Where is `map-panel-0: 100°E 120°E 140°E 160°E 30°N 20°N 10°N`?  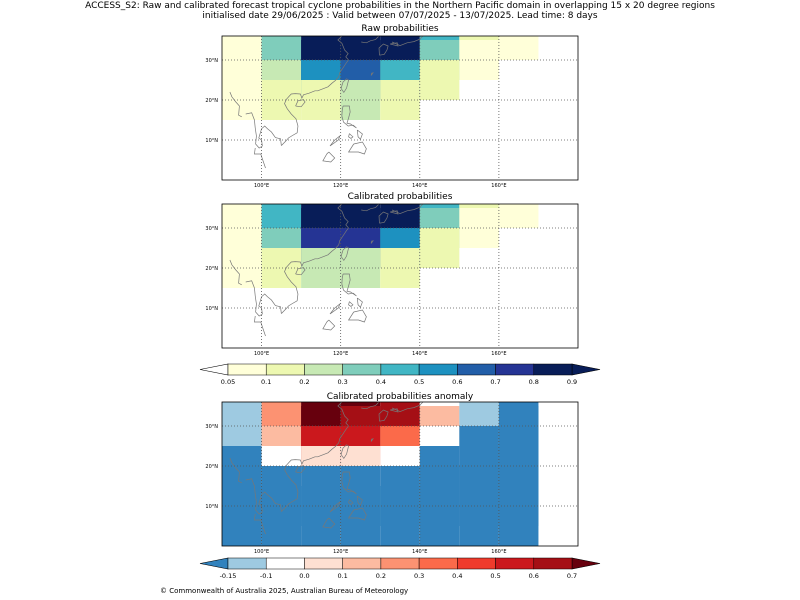
map-panel-0: 100°E 120°E 140°E 160°E 30°N 20°N 10°N is located at coordinates (392, 112).